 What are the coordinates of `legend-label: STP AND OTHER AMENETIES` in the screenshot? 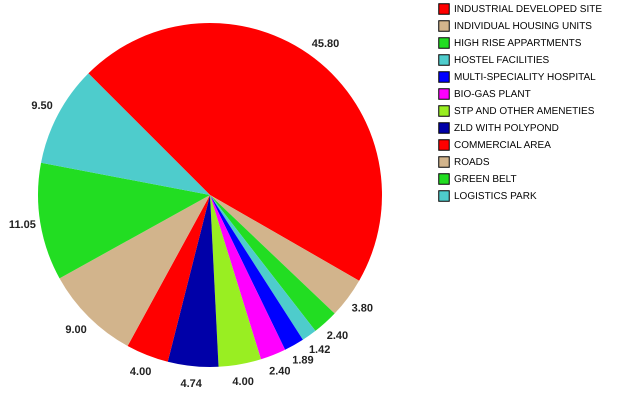 It's located at (524, 111).